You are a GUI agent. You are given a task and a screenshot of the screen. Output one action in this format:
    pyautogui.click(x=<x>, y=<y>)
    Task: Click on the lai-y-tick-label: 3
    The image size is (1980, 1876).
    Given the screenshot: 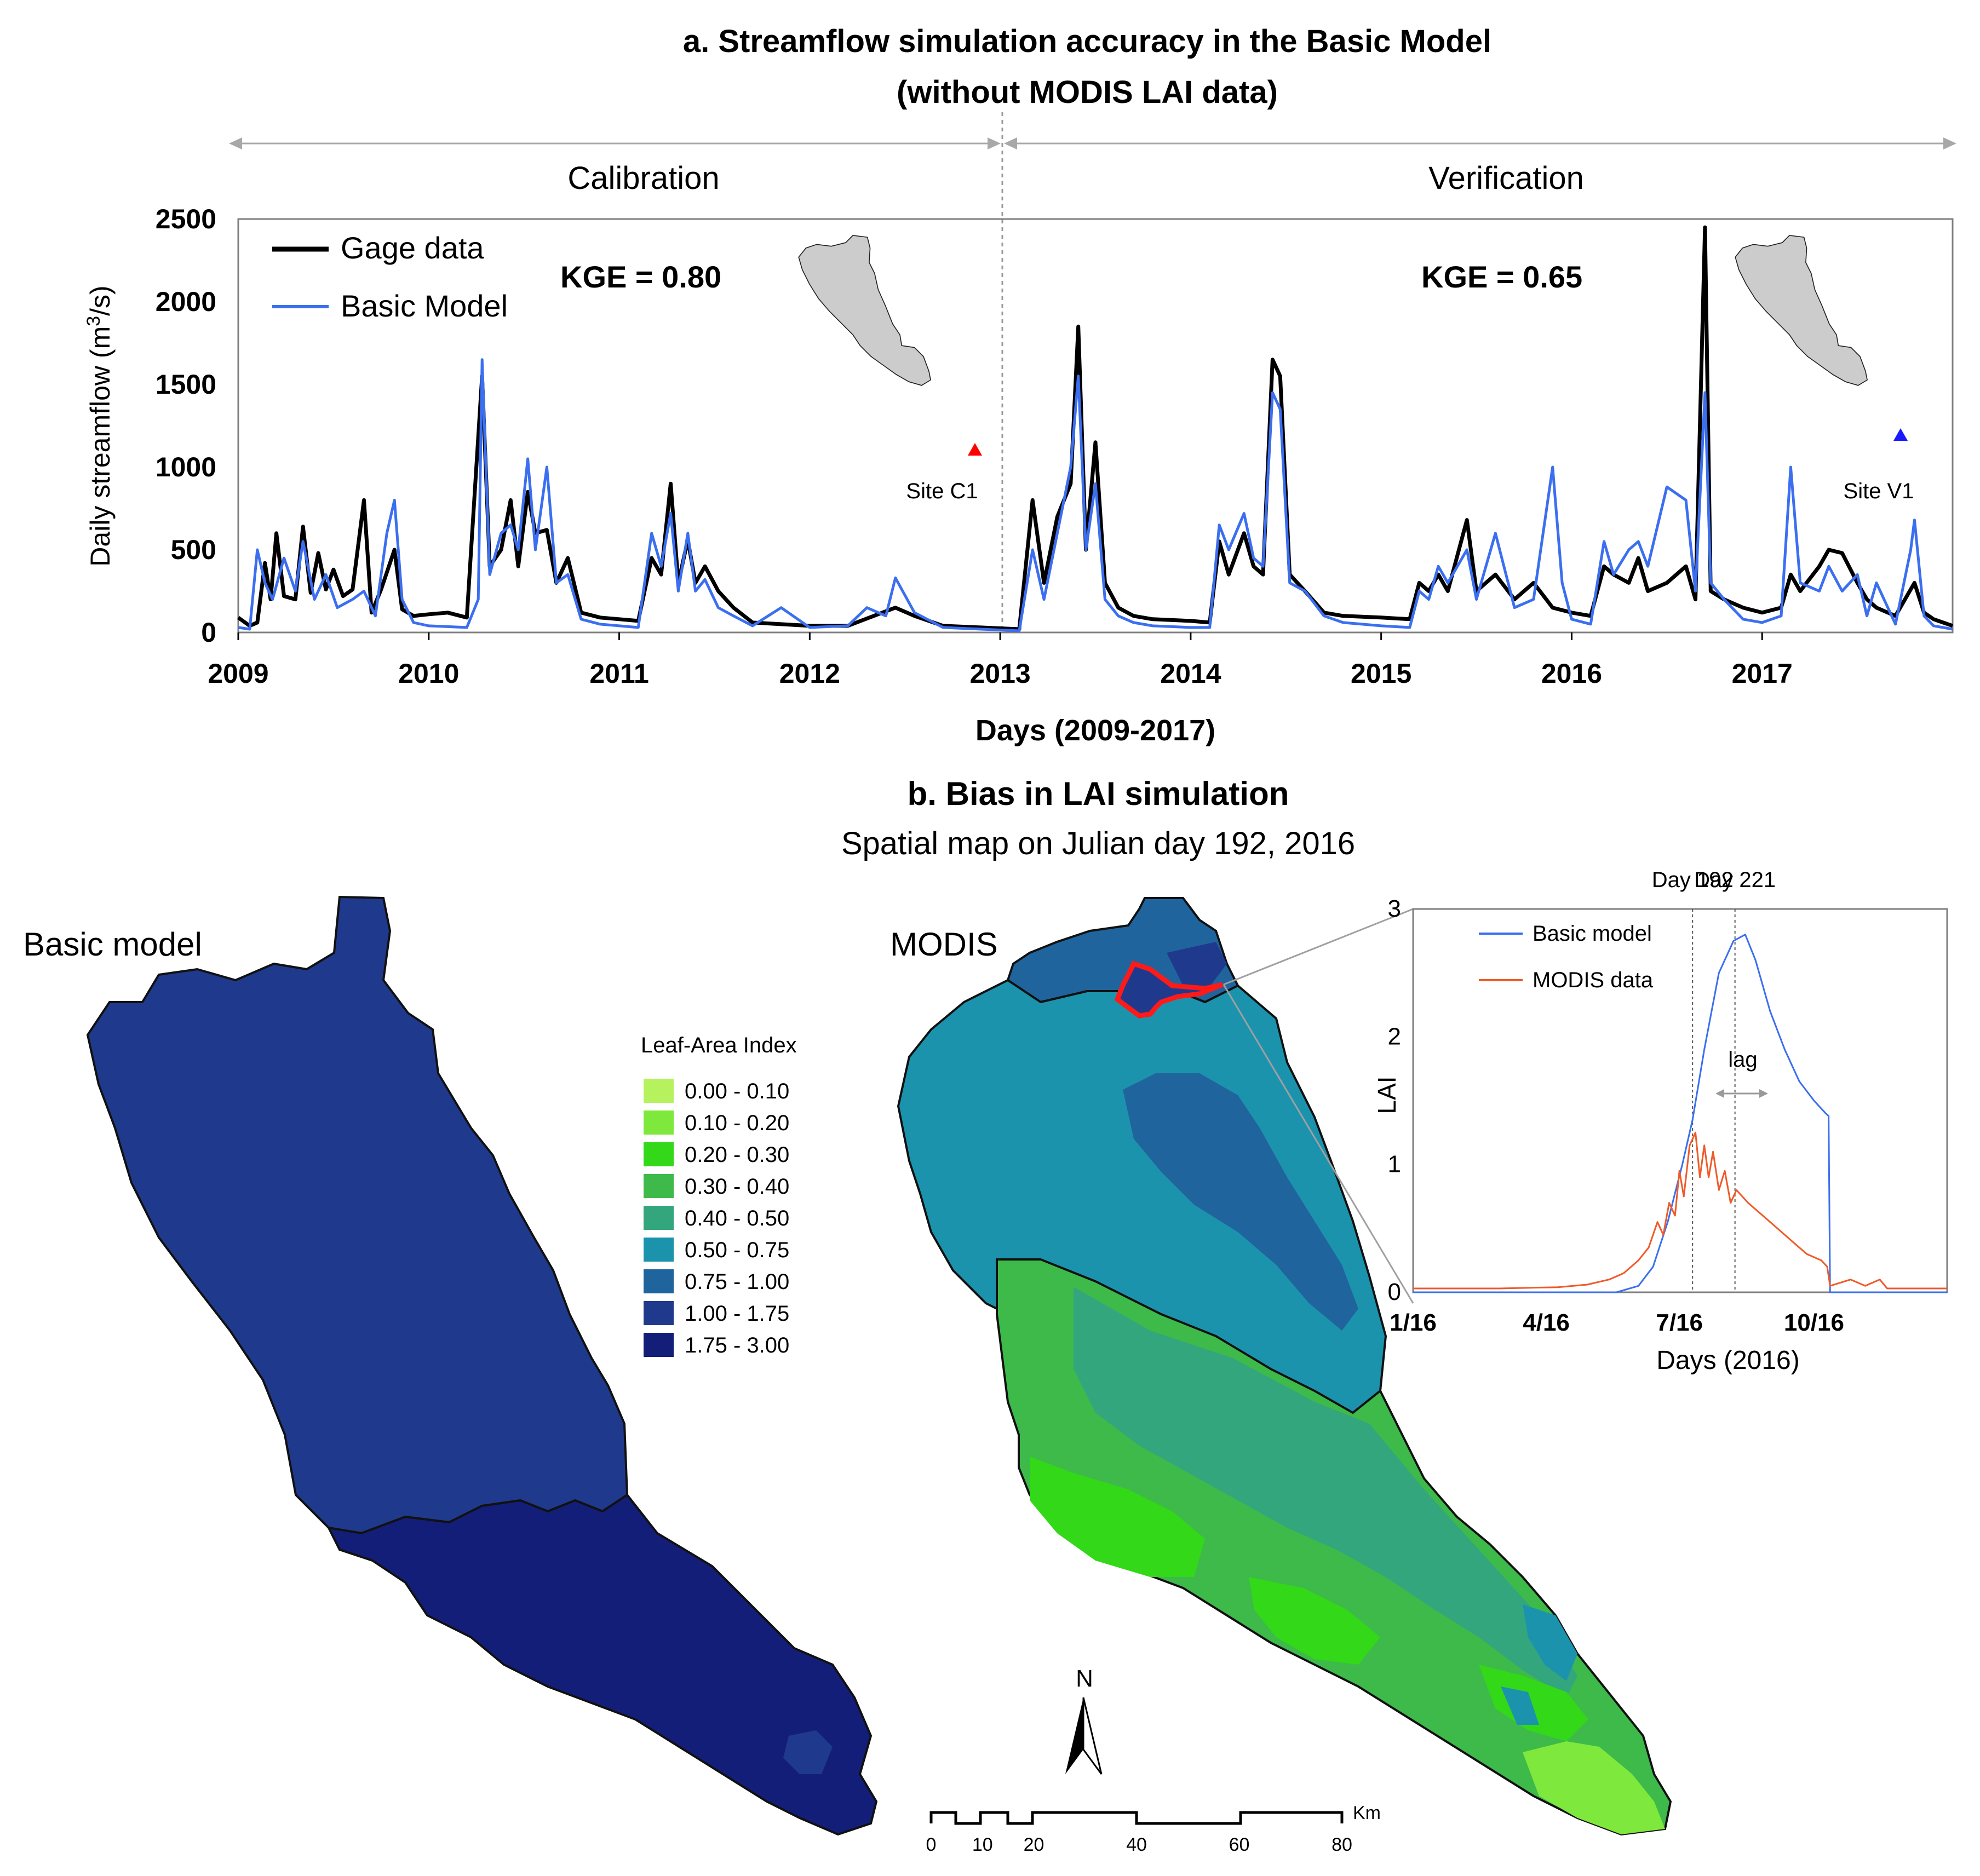 What is the action you would take?
    pyautogui.click(x=1395, y=908)
    